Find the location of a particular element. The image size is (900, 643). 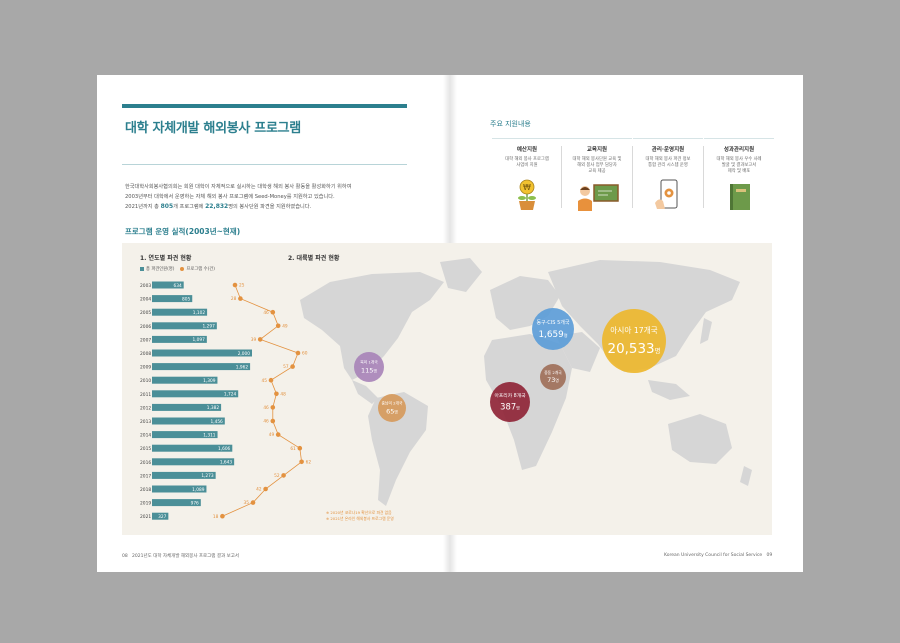

card-desc-line: 발굴 및 결과보고서 is located at coordinates (739, 165).